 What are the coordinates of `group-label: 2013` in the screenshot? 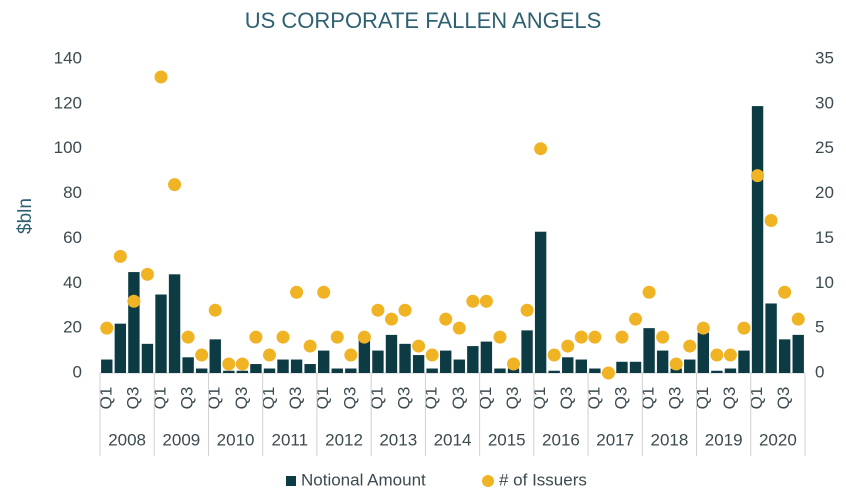 It's located at (398, 439).